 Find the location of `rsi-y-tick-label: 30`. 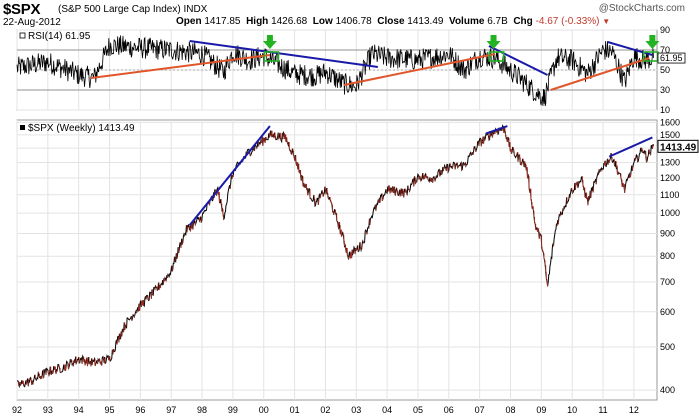

rsi-y-tick-label: 30 is located at coordinates (665, 90).